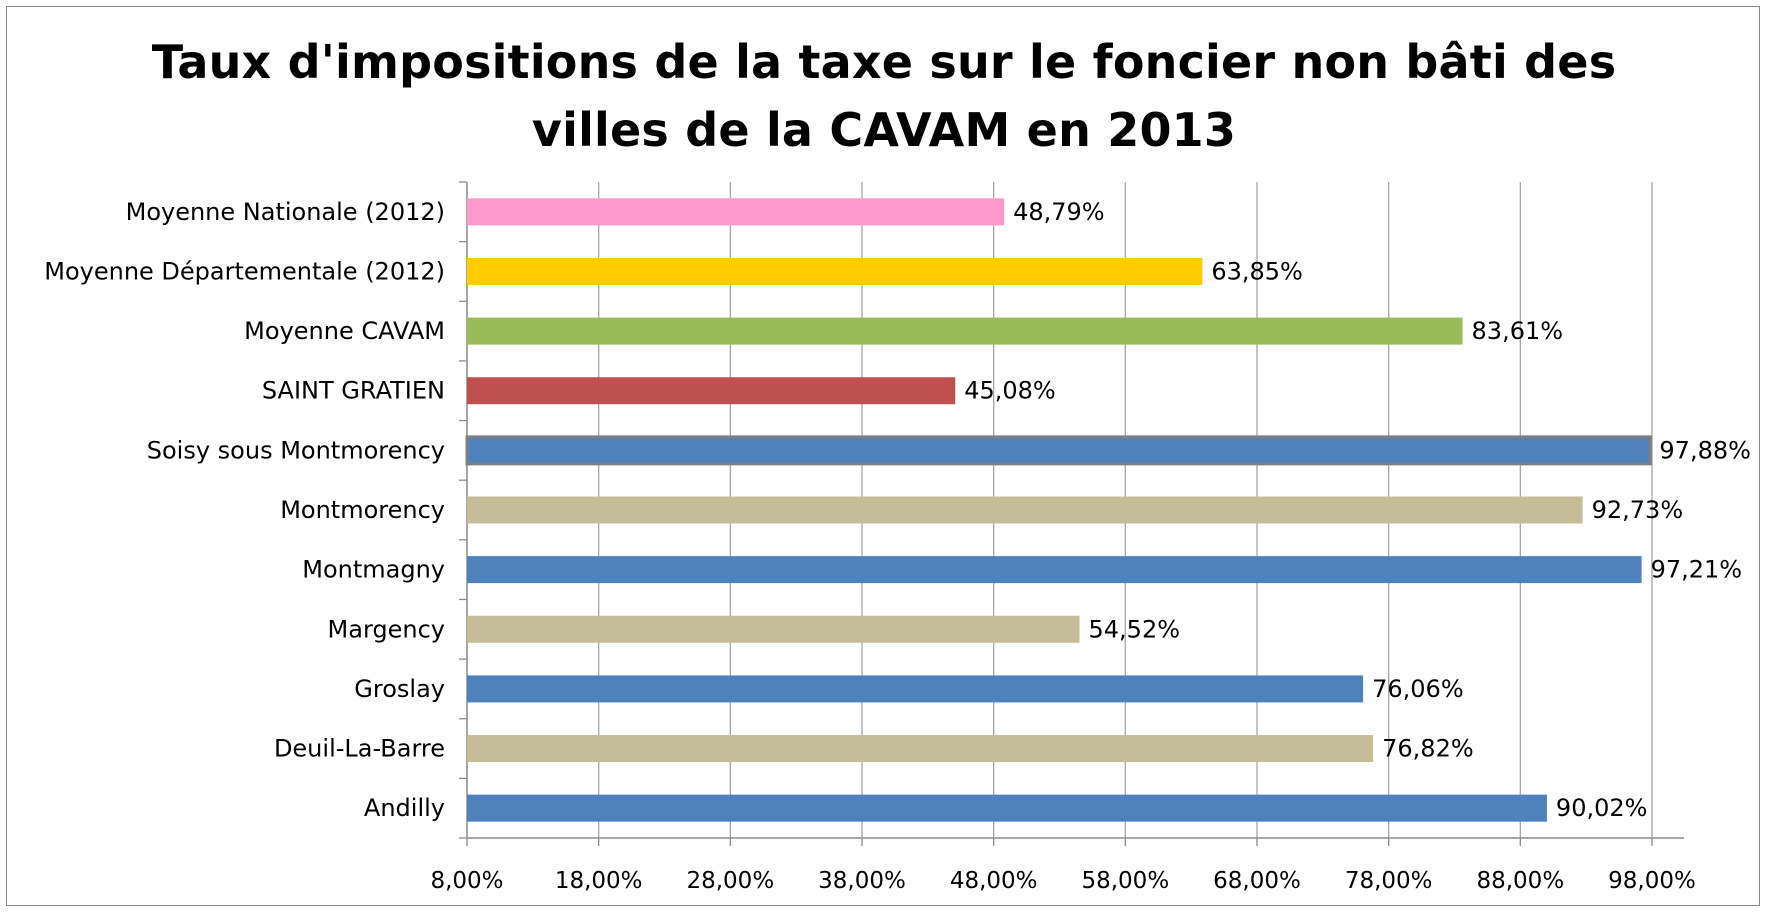 This screenshot has width=1768, height=918. What do you see at coordinates (1638, 510) in the screenshot?
I see `data-label: 92,73%` at bounding box center [1638, 510].